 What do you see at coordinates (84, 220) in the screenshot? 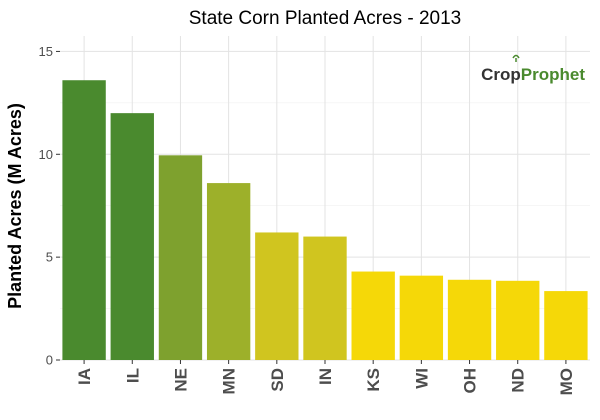
I see `bar-ia` at bounding box center [84, 220].